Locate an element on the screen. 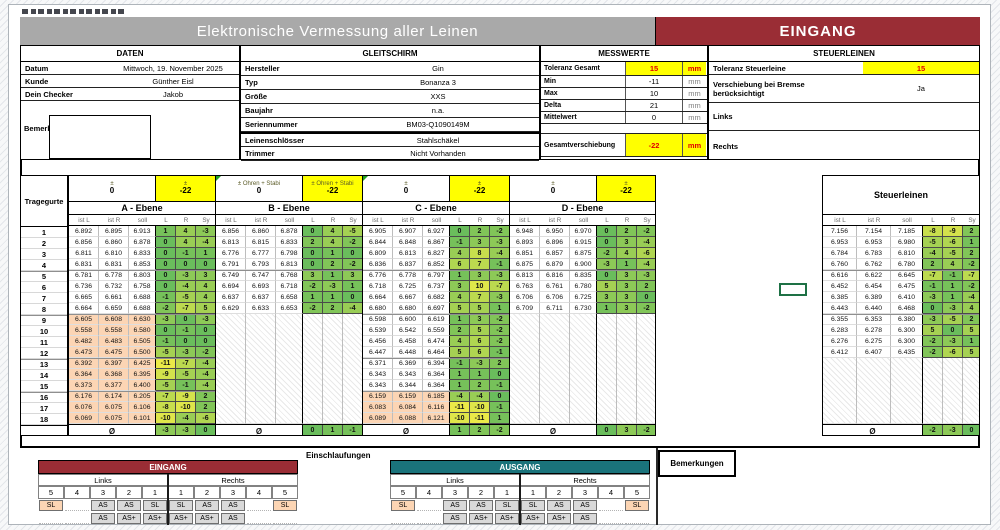 This screenshot has height=530, width=1000. ist-l-cell: 6.851 is located at coordinates (525, 253).